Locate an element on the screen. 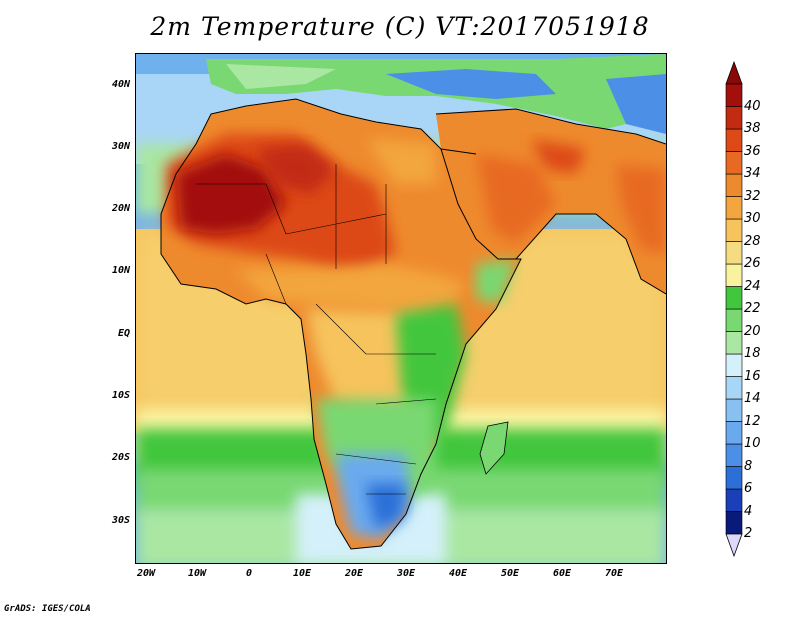 This screenshot has width=800, height=618. algeria-hot is located at coordinates (296, 169).